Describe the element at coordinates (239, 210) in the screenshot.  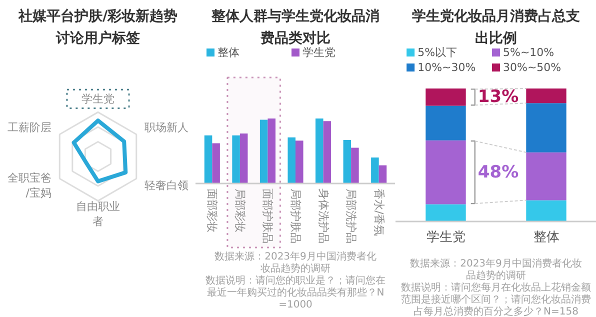
I see `x-tick-label: 局部彩妆` at that location.